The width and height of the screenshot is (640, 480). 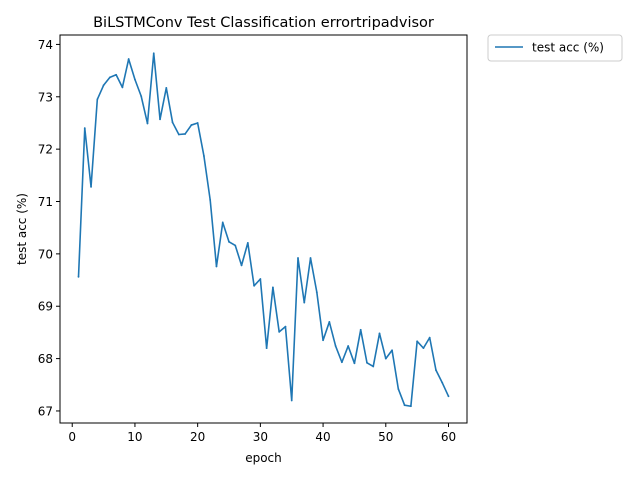 I want to click on x-tick-label: 20, so click(x=197, y=437).